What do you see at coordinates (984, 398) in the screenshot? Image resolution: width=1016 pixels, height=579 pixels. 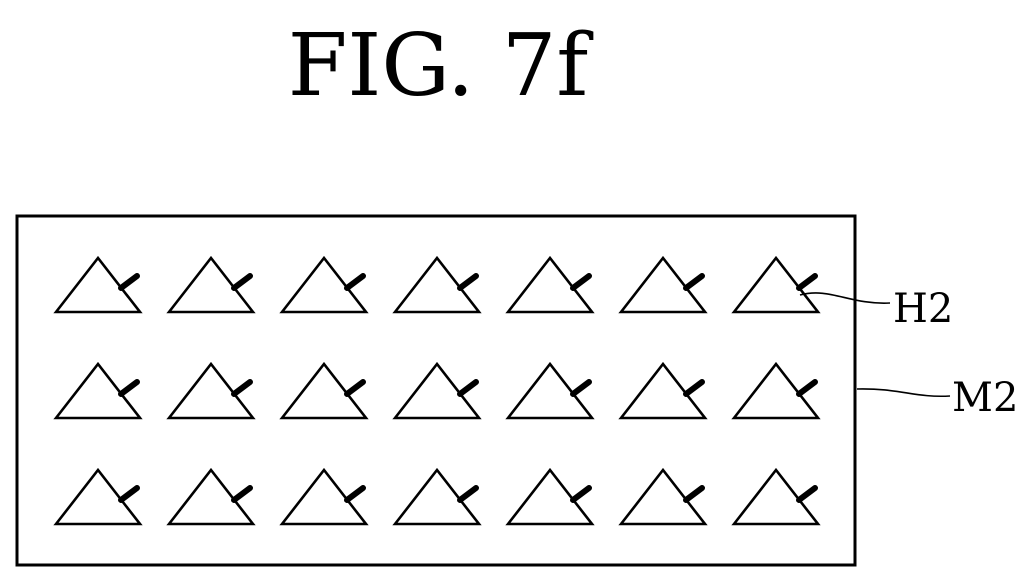 I see `label-m2: M2` at bounding box center [984, 398].